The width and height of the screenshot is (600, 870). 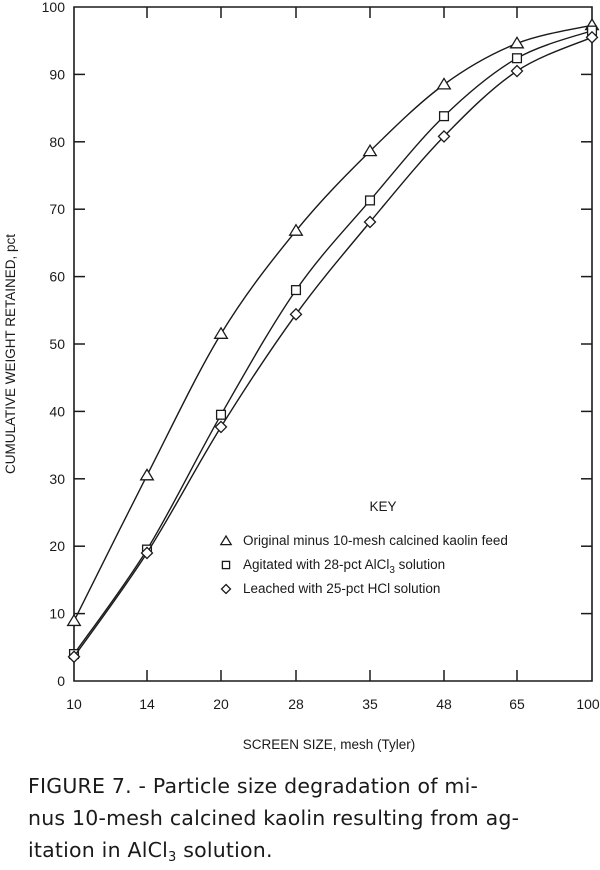 I want to click on y-axis-label: CUMULATIVE WEIGHT RETAINED, pct, so click(x=10, y=354).